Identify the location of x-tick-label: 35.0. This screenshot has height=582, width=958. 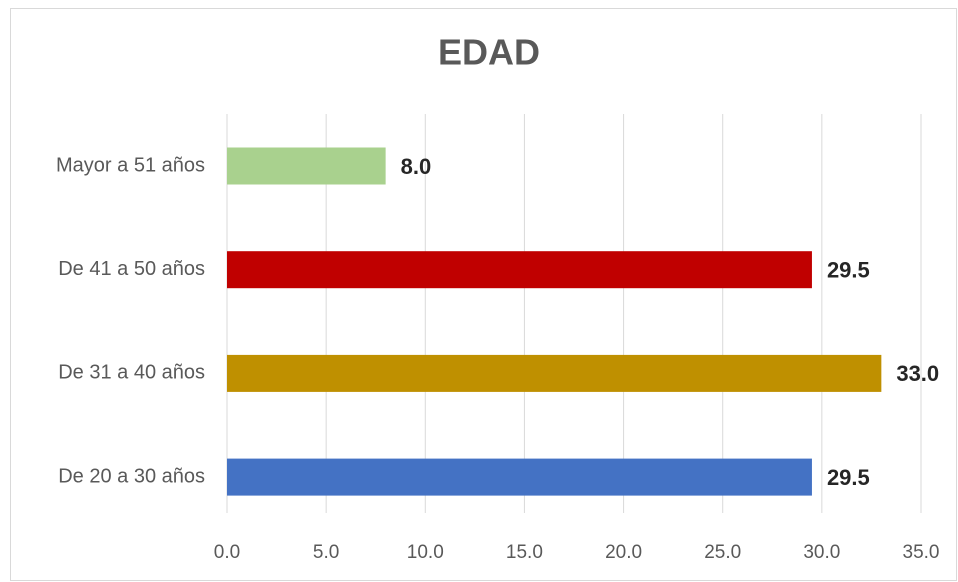
(921, 552).